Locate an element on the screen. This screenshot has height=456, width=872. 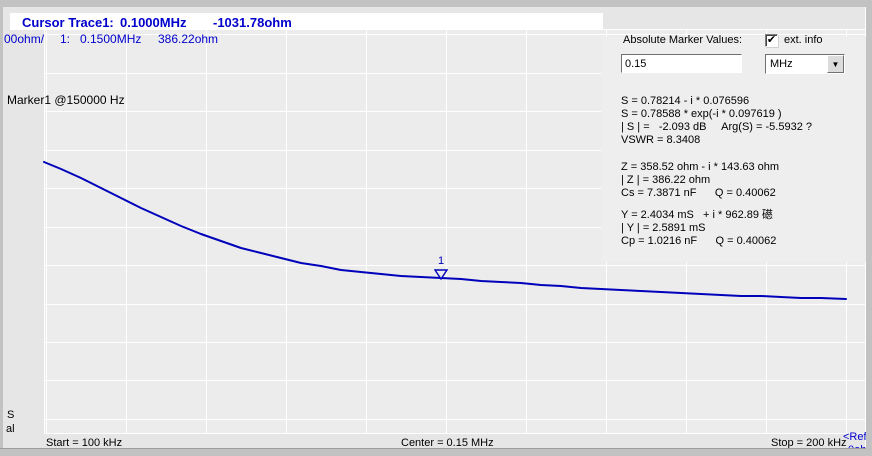
unit-dropdown-value: MHz is located at coordinates (781, 64).